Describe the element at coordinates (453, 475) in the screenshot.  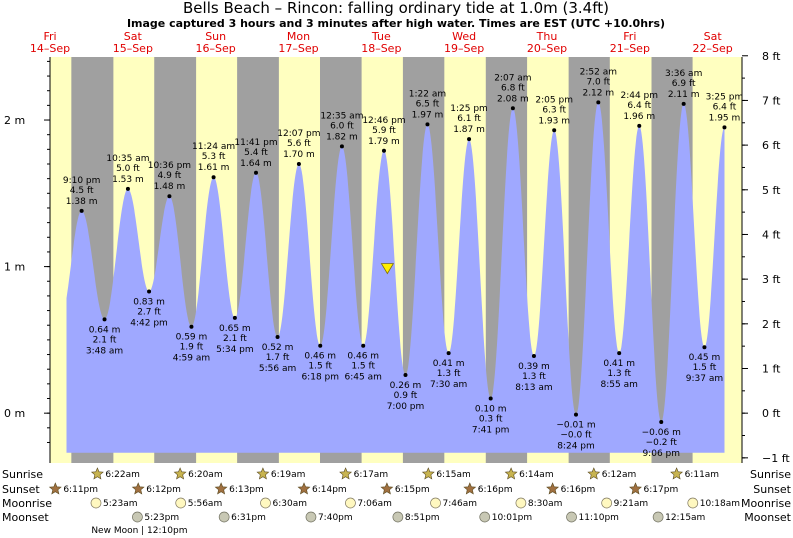
I see `sunrise-time: 6:15am` at that location.